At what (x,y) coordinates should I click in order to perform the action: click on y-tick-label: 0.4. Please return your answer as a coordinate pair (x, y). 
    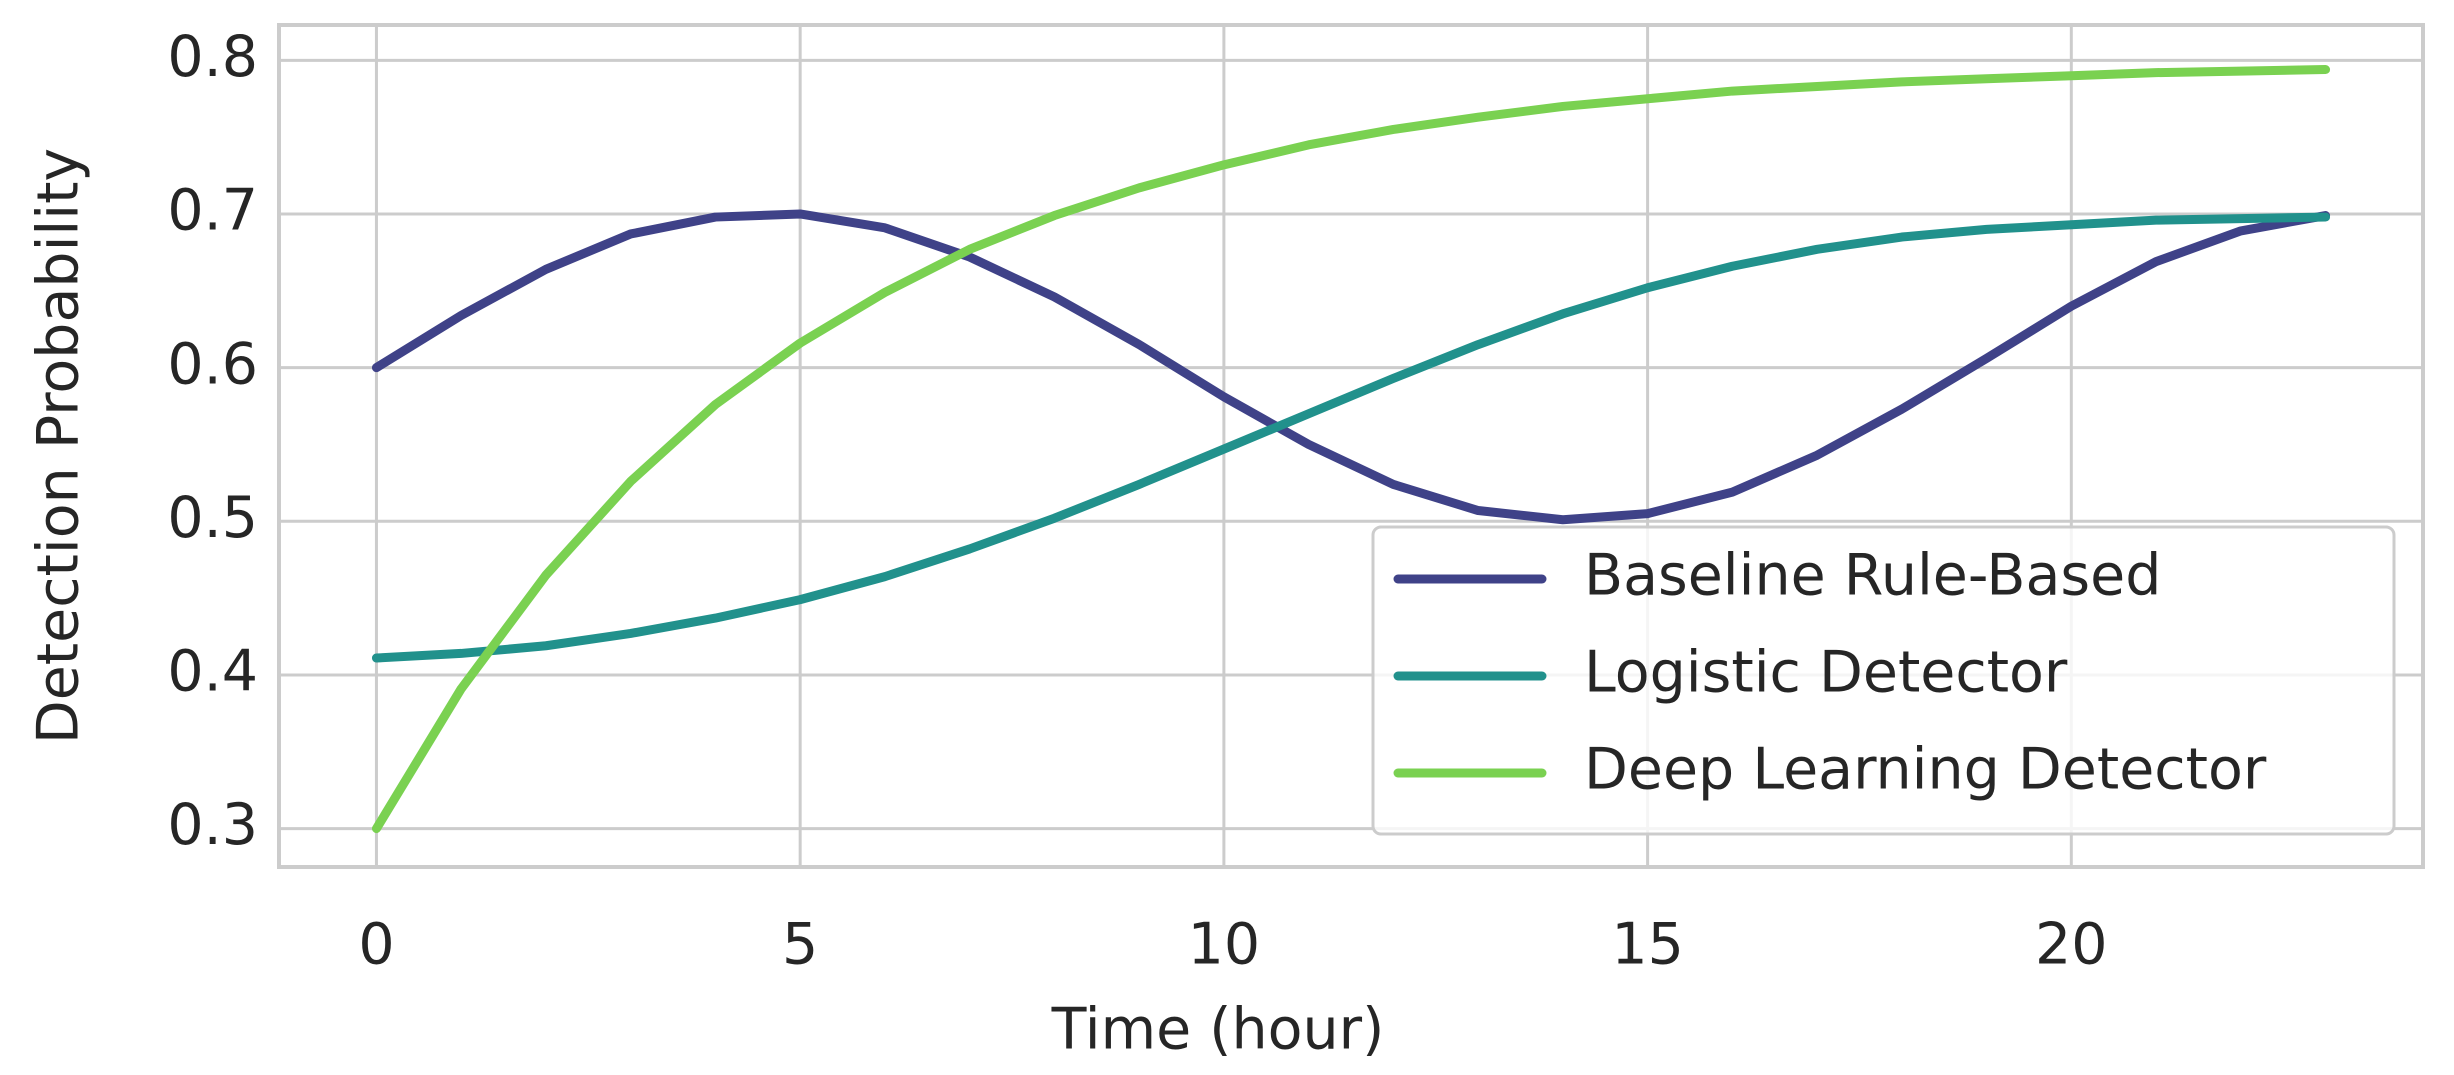
    Looking at the image, I should click on (212, 672).